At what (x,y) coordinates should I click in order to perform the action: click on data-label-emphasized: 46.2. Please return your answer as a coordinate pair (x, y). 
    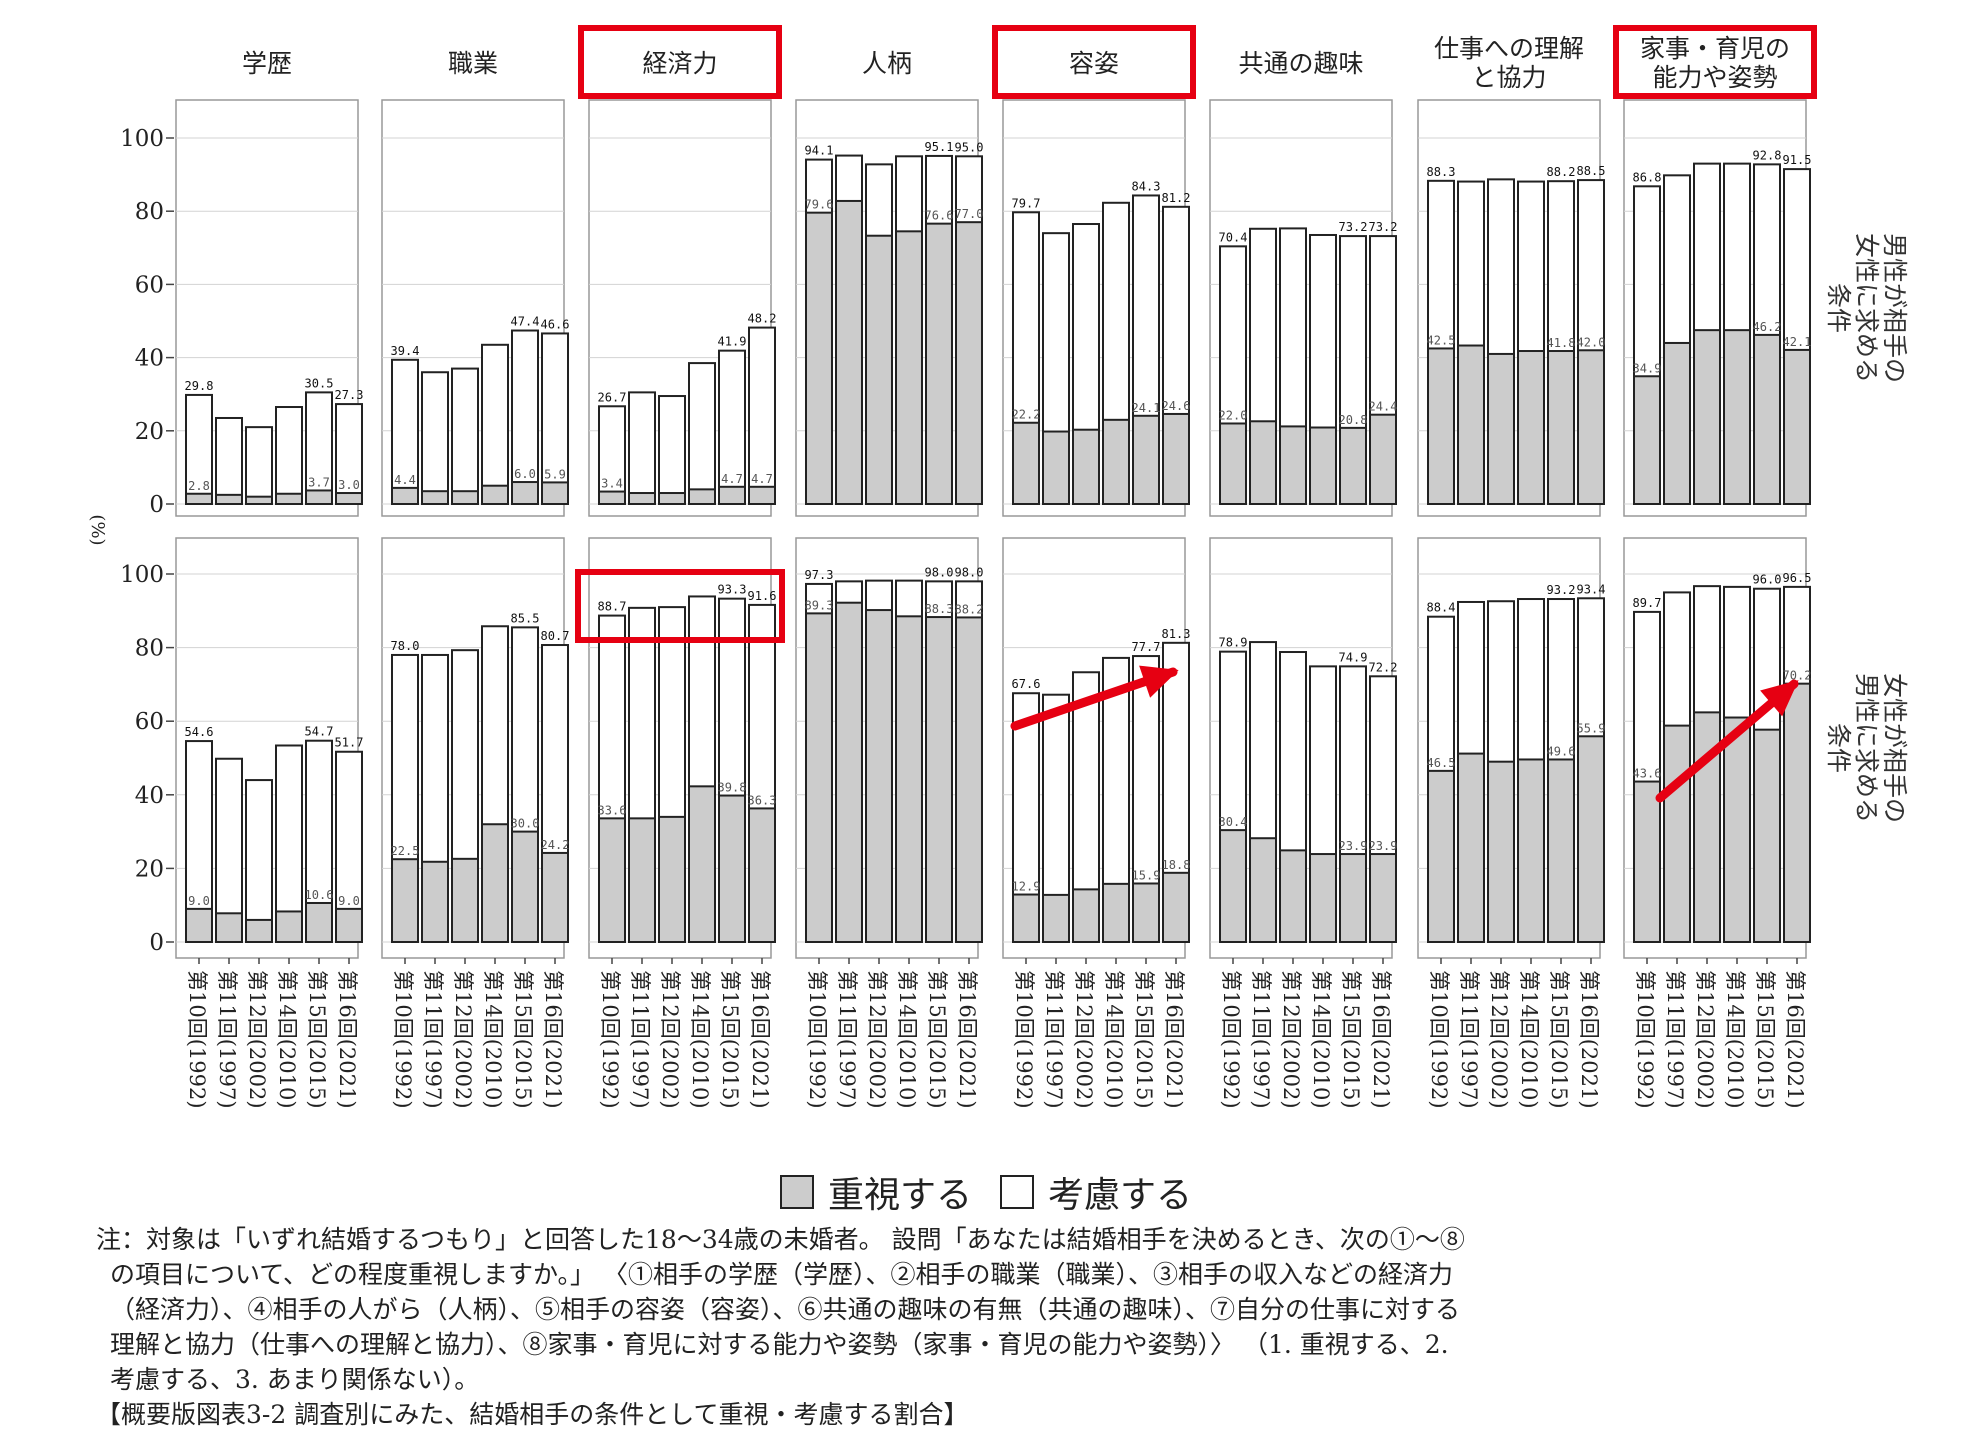
    Looking at the image, I should click on (1767, 327).